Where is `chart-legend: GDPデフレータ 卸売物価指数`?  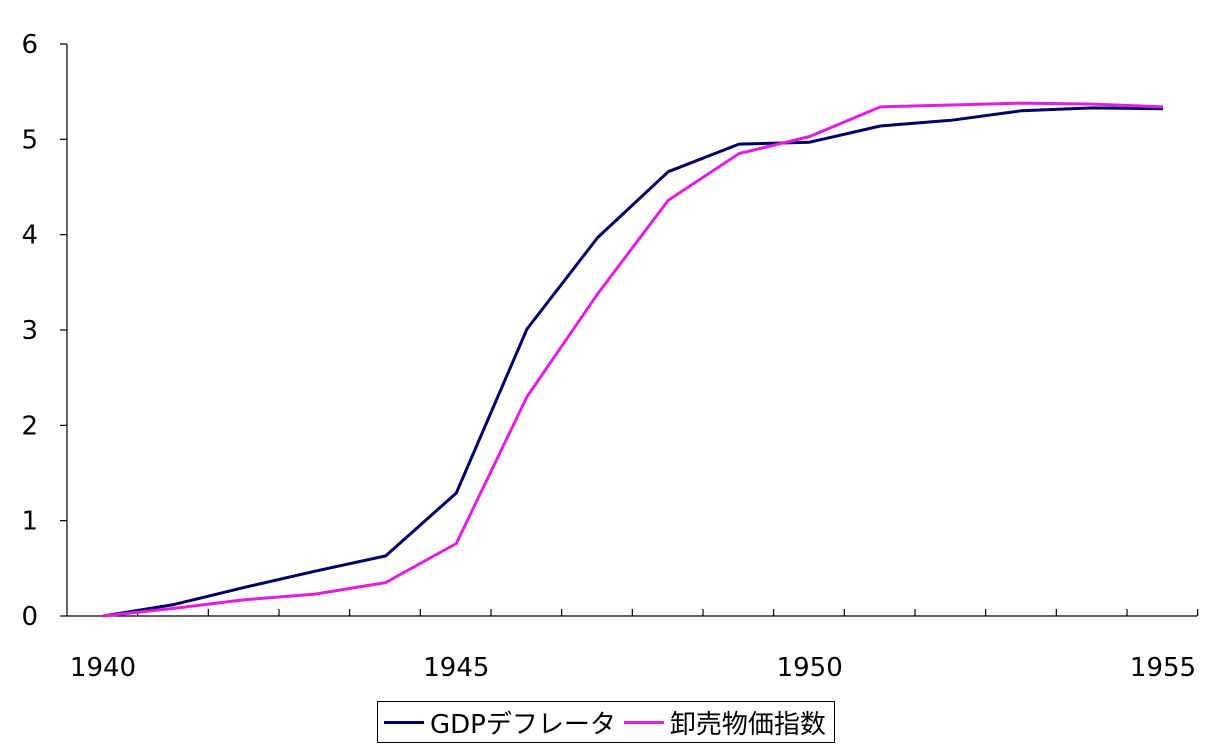
chart-legend: GDPデフレータ 卸売物価指数 is located at coordinates (606, 722).